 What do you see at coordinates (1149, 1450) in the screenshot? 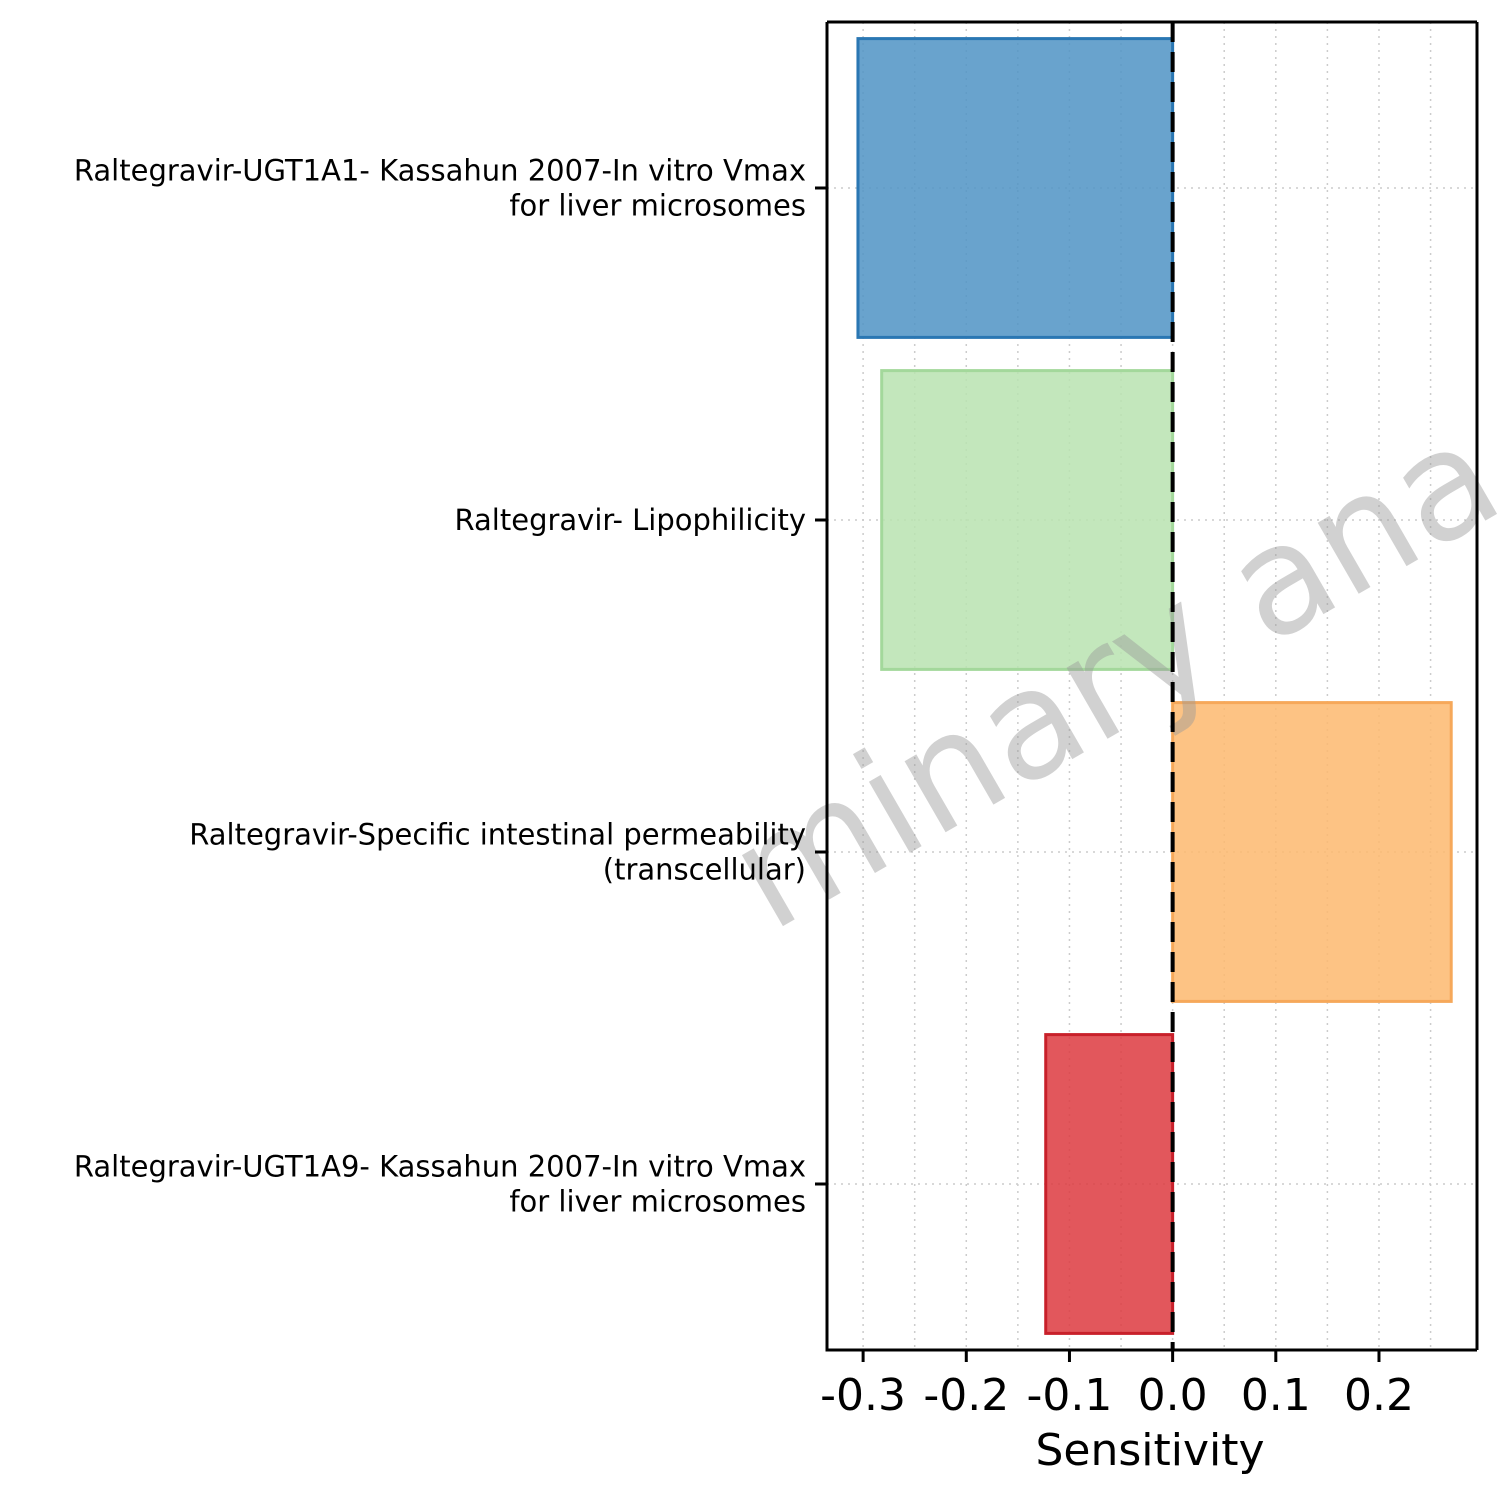
I see `x-axis-title: Sensitivity` at bounding box center [1149, 1450].